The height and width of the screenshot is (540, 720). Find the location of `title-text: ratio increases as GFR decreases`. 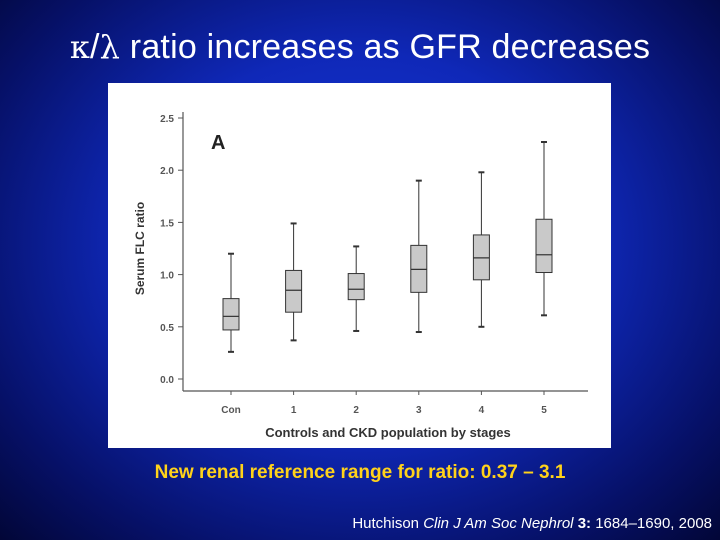

title-text: ratio increases as GFR decreases is located at coordinates (385, 47).